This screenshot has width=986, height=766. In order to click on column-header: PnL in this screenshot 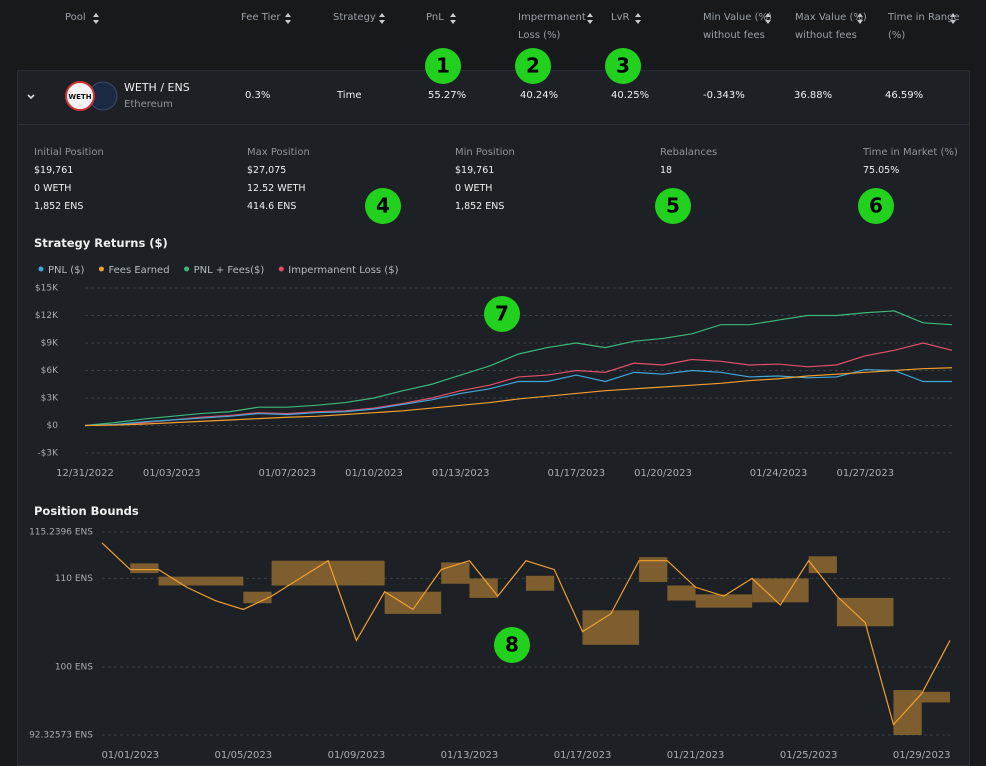, I will do `click(435, 17)`.